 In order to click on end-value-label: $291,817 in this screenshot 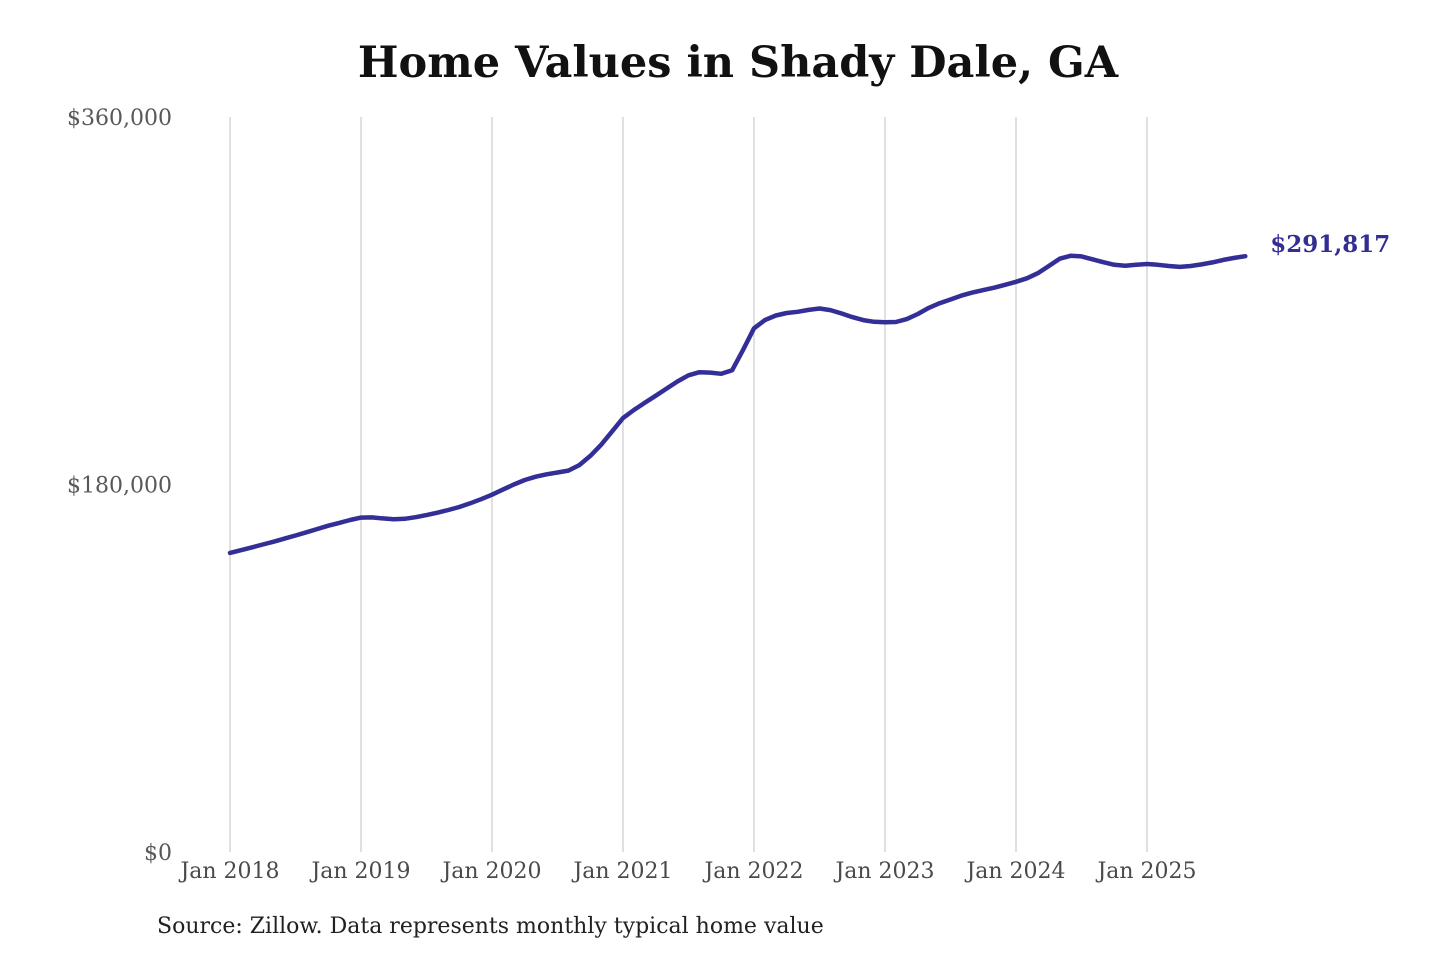, I will do `click(1330, 244)`.